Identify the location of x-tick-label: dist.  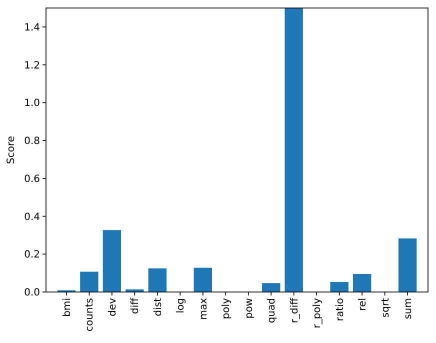
(158, 307).